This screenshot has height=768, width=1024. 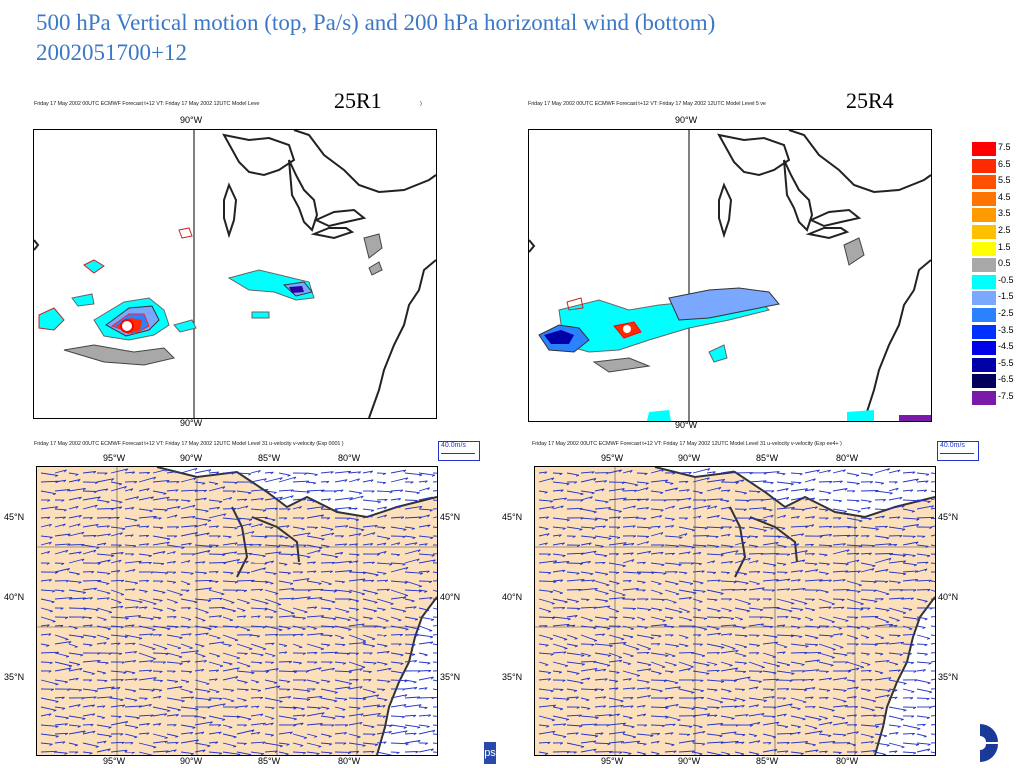 What do you see at coordinates (111, 52) in the screenshot?
I see `title-line-2: 2002051700+12` at bounding box center [111, 52].